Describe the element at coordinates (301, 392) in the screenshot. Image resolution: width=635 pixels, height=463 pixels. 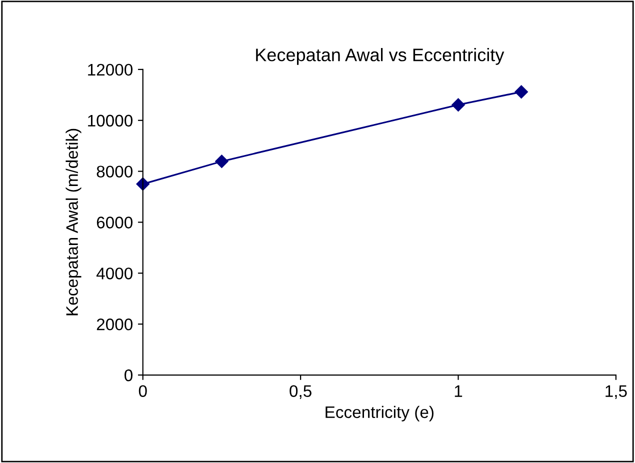
I see `x-tick-label: 0,5` at that location.